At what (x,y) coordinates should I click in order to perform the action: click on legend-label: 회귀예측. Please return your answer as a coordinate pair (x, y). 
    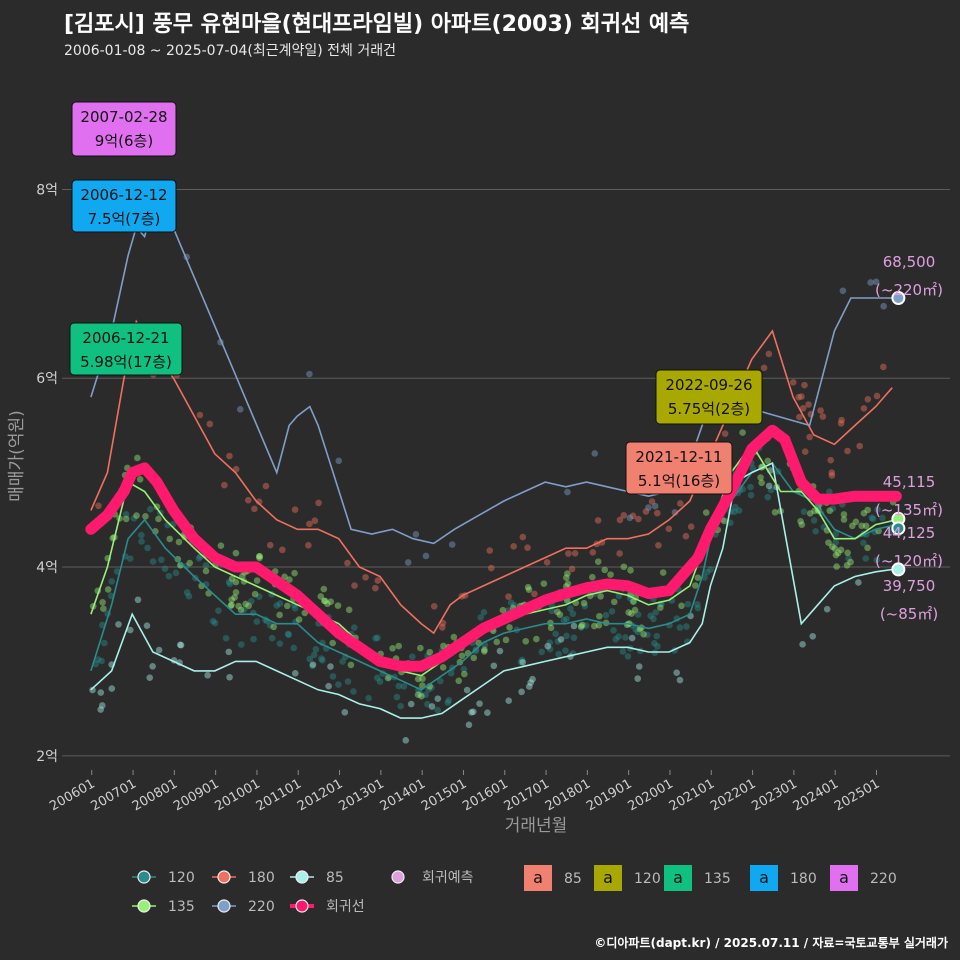
    Looking at the image, I should click on (448, 878).